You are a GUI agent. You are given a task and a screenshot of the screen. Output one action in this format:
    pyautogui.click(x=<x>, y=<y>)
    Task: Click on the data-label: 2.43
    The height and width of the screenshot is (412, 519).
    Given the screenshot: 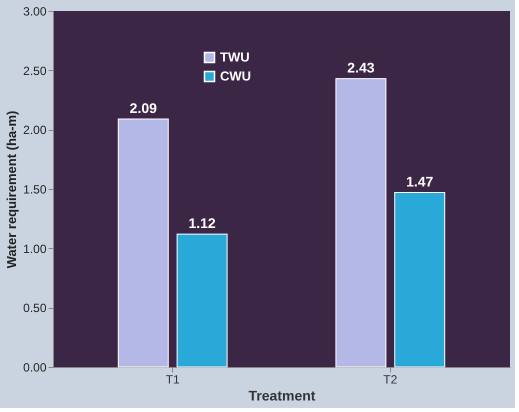 What is the action you would take?
    pyautogui.click(x=361, y=68)
    